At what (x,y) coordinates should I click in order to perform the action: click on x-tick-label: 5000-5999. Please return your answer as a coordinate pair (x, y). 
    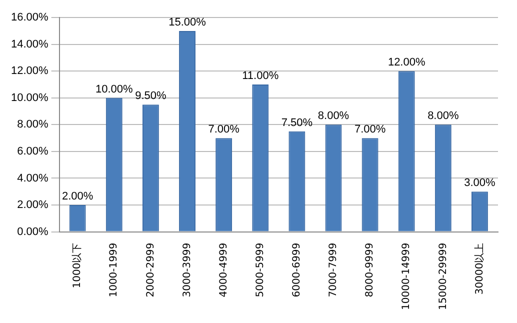
    Looking at the image, I should click on (260, 270).